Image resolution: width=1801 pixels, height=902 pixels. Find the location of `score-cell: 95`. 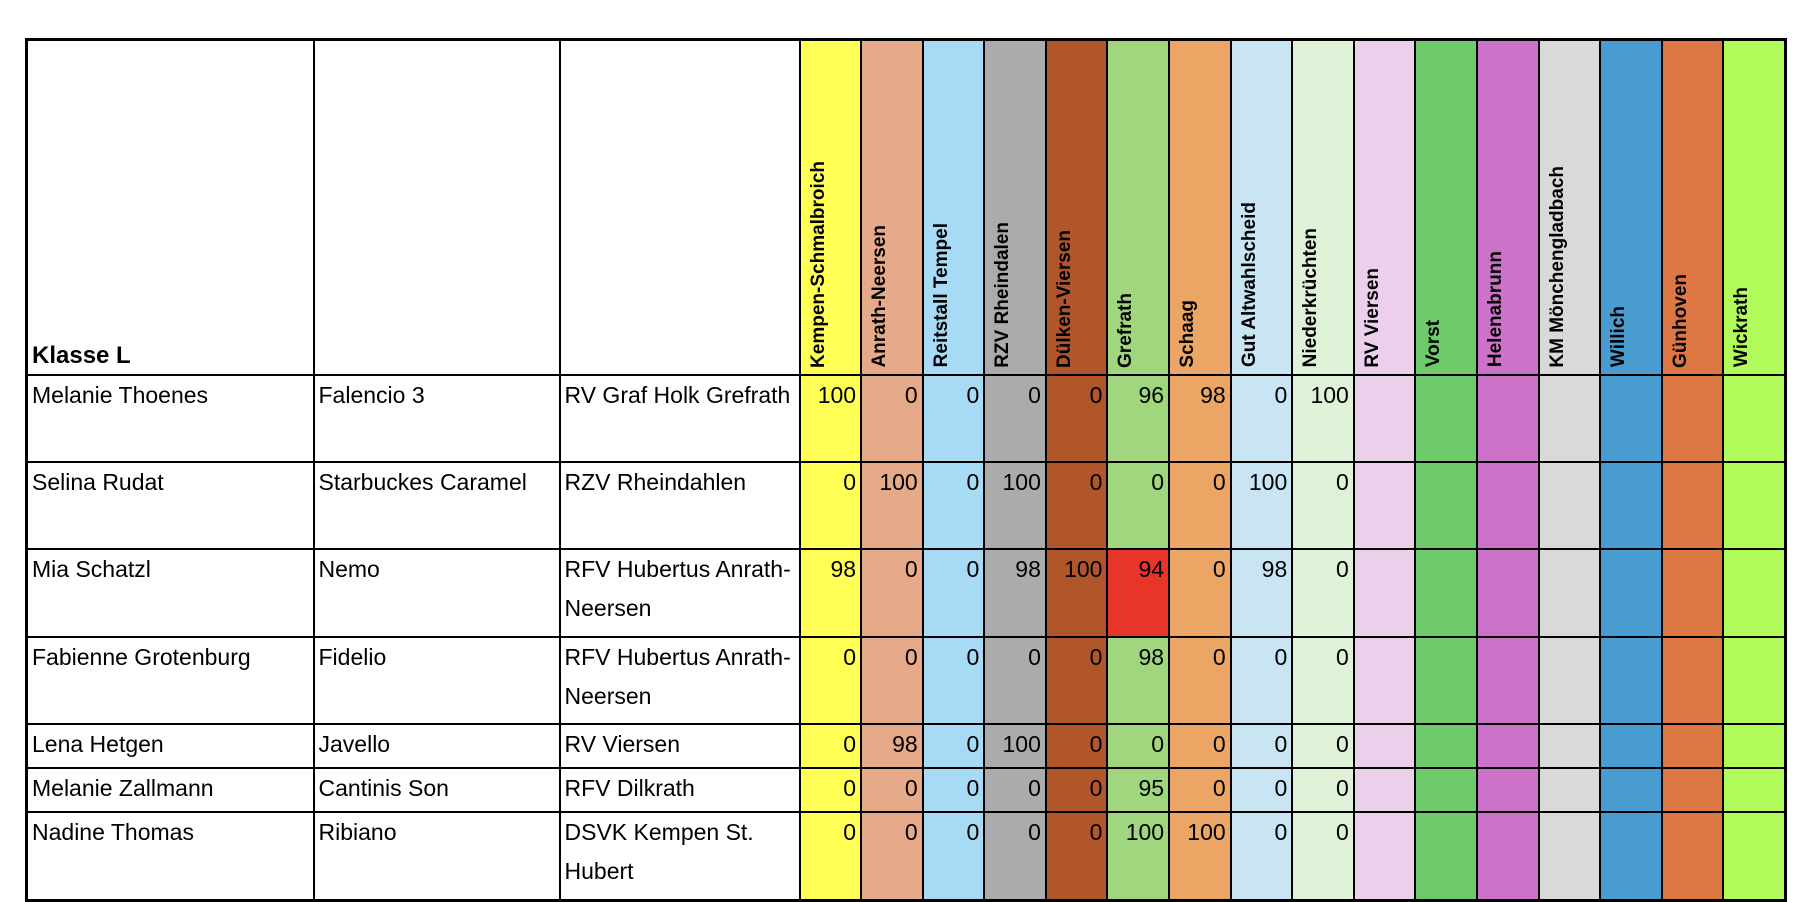

score-cell: 95 is located at coordinates (1138, 789).